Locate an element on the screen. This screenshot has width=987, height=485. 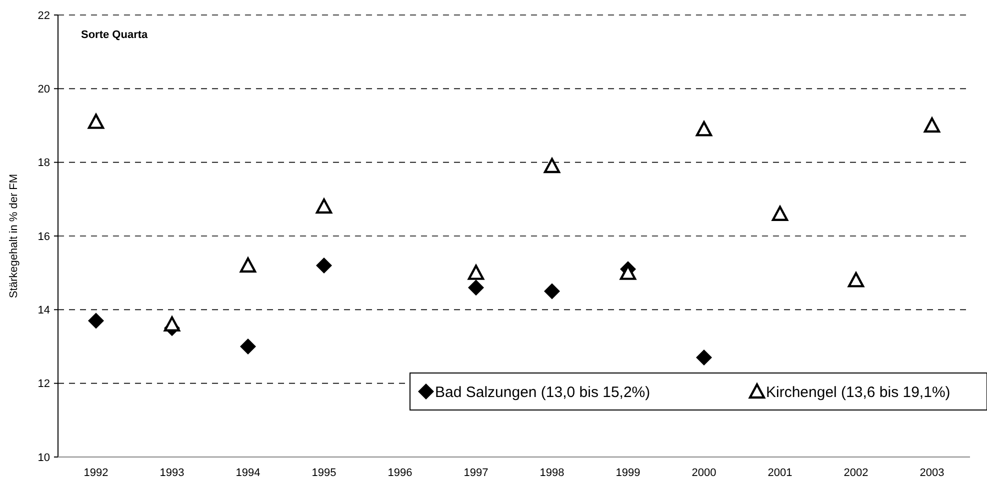
y-tick-label: 20 is located at coordinates (44, 90).